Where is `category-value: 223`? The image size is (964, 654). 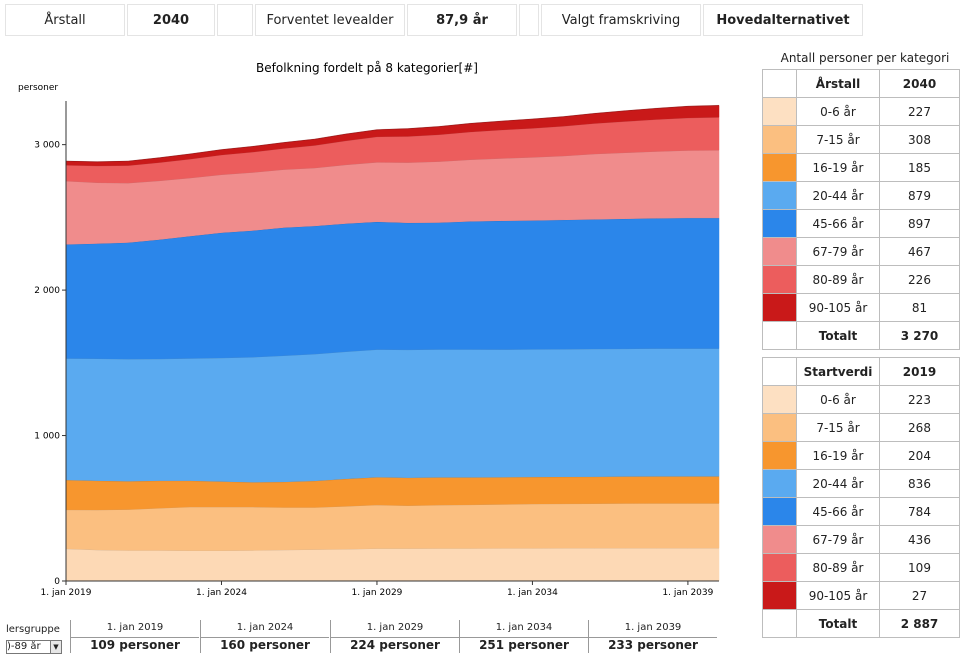 category-value: 223 is located at coordinates (919, 399).